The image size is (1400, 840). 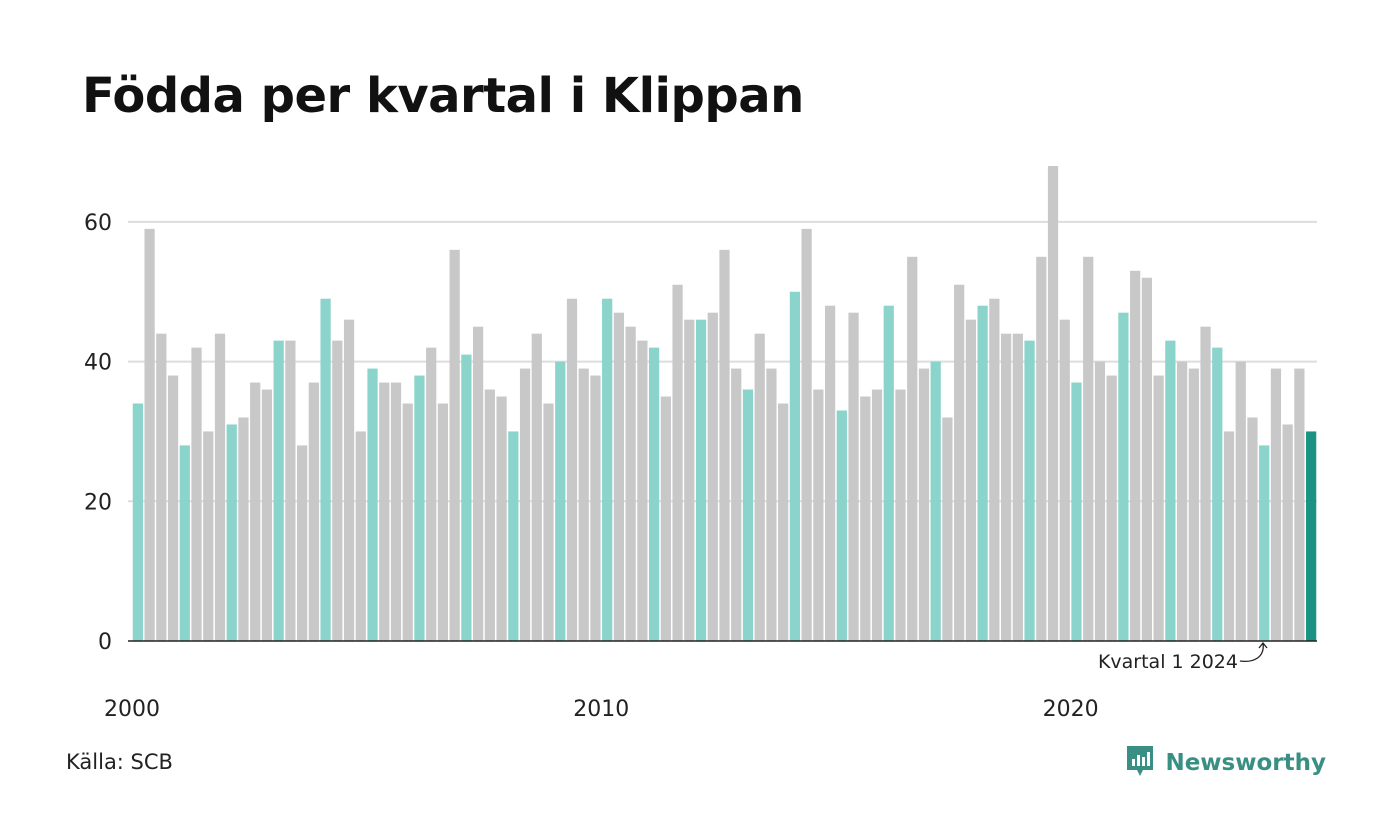 I want to click on y-tick-label: 20, so click(x=98, y=502).